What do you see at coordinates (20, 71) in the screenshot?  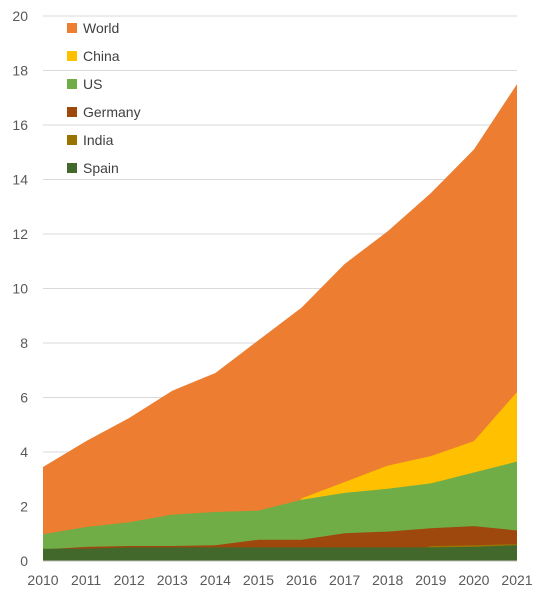 I see `y-tick-label: 18` at bounding box center [20, 71].